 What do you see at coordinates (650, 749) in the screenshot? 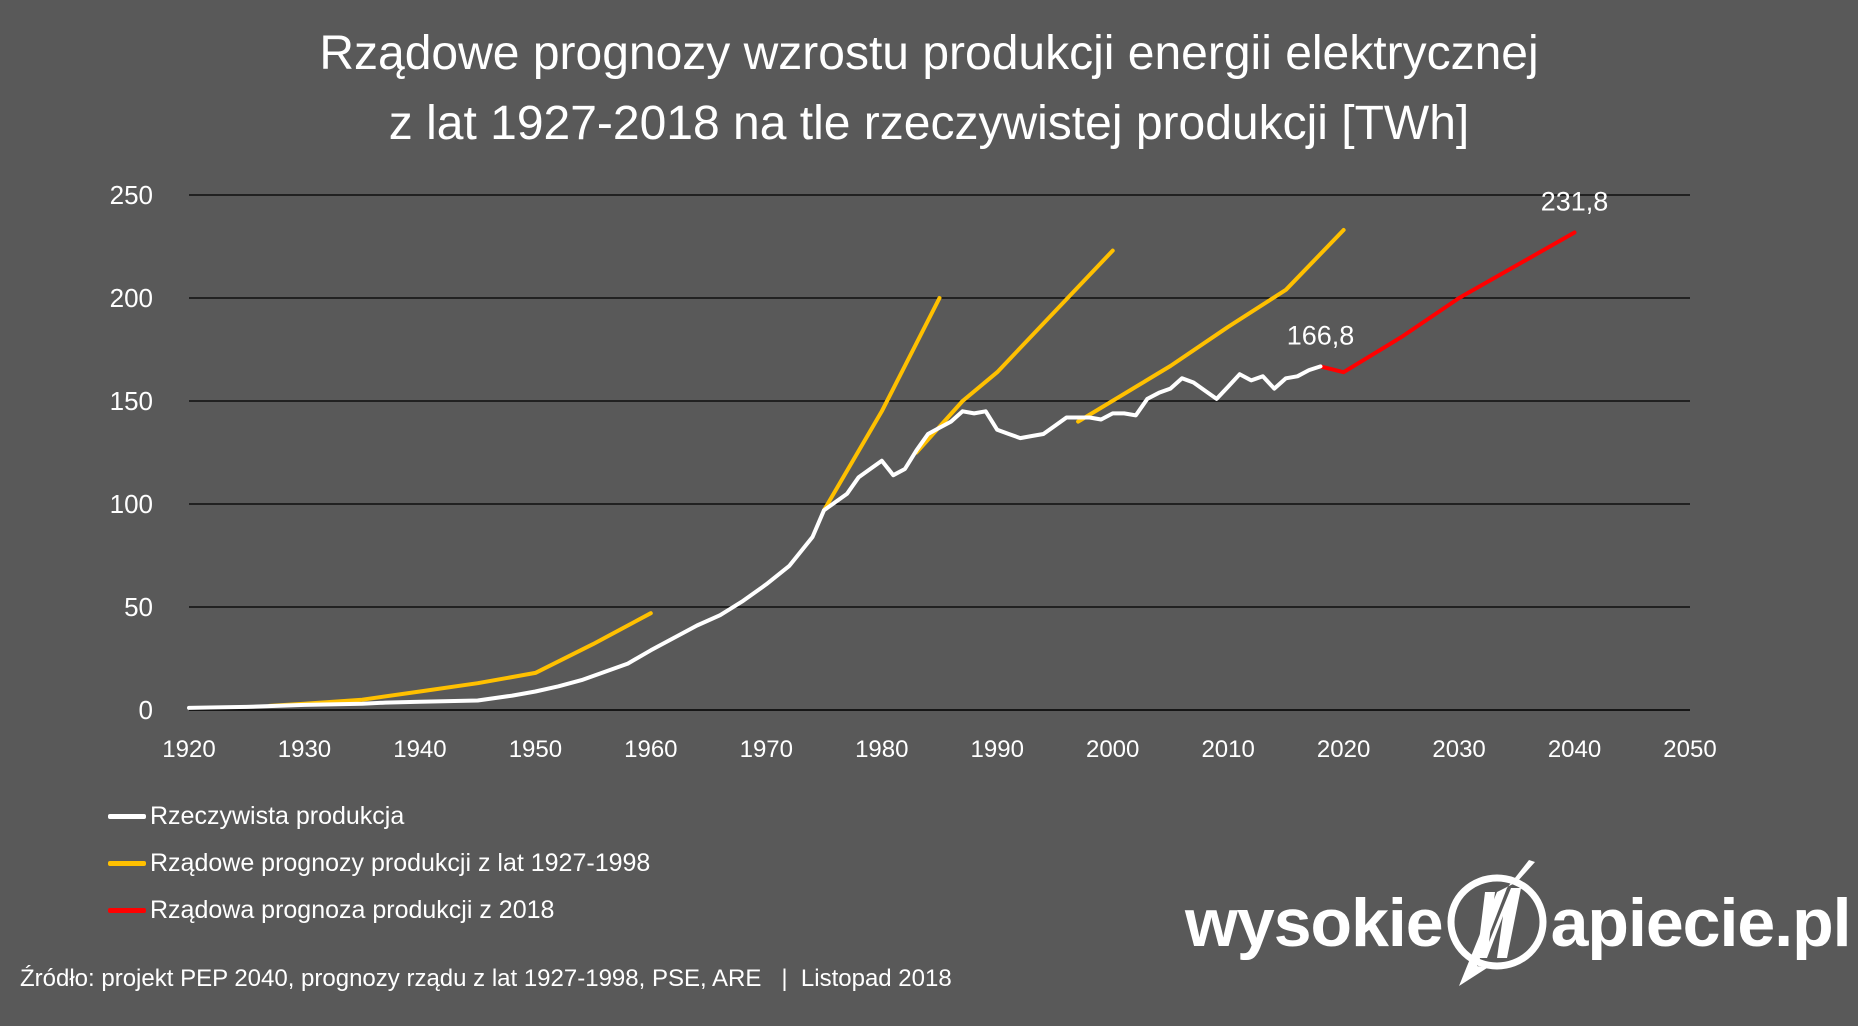
I see `x-tick-label: 1960` at bounding box center [650, 749].